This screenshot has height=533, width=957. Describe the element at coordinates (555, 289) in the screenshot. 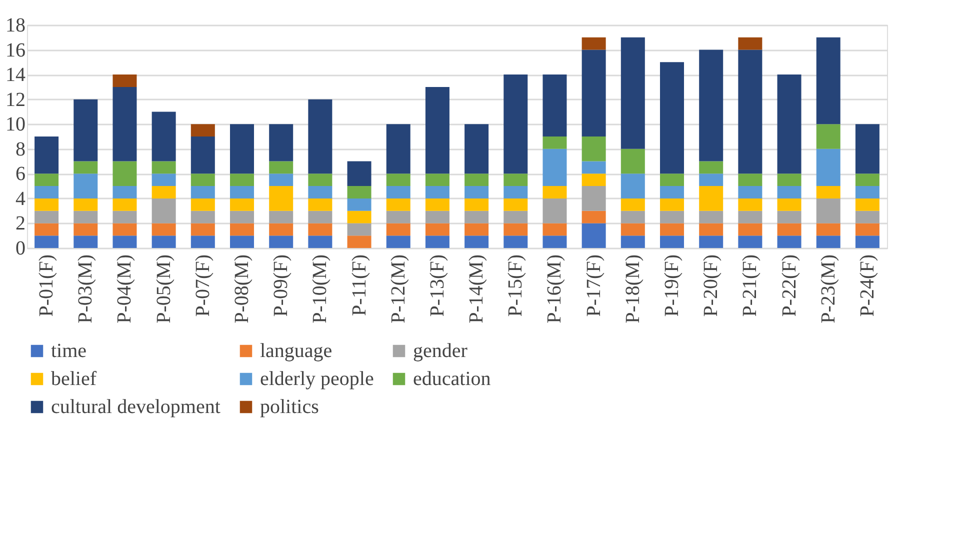

I see `x-tick-label: P-16(M)` at that location.